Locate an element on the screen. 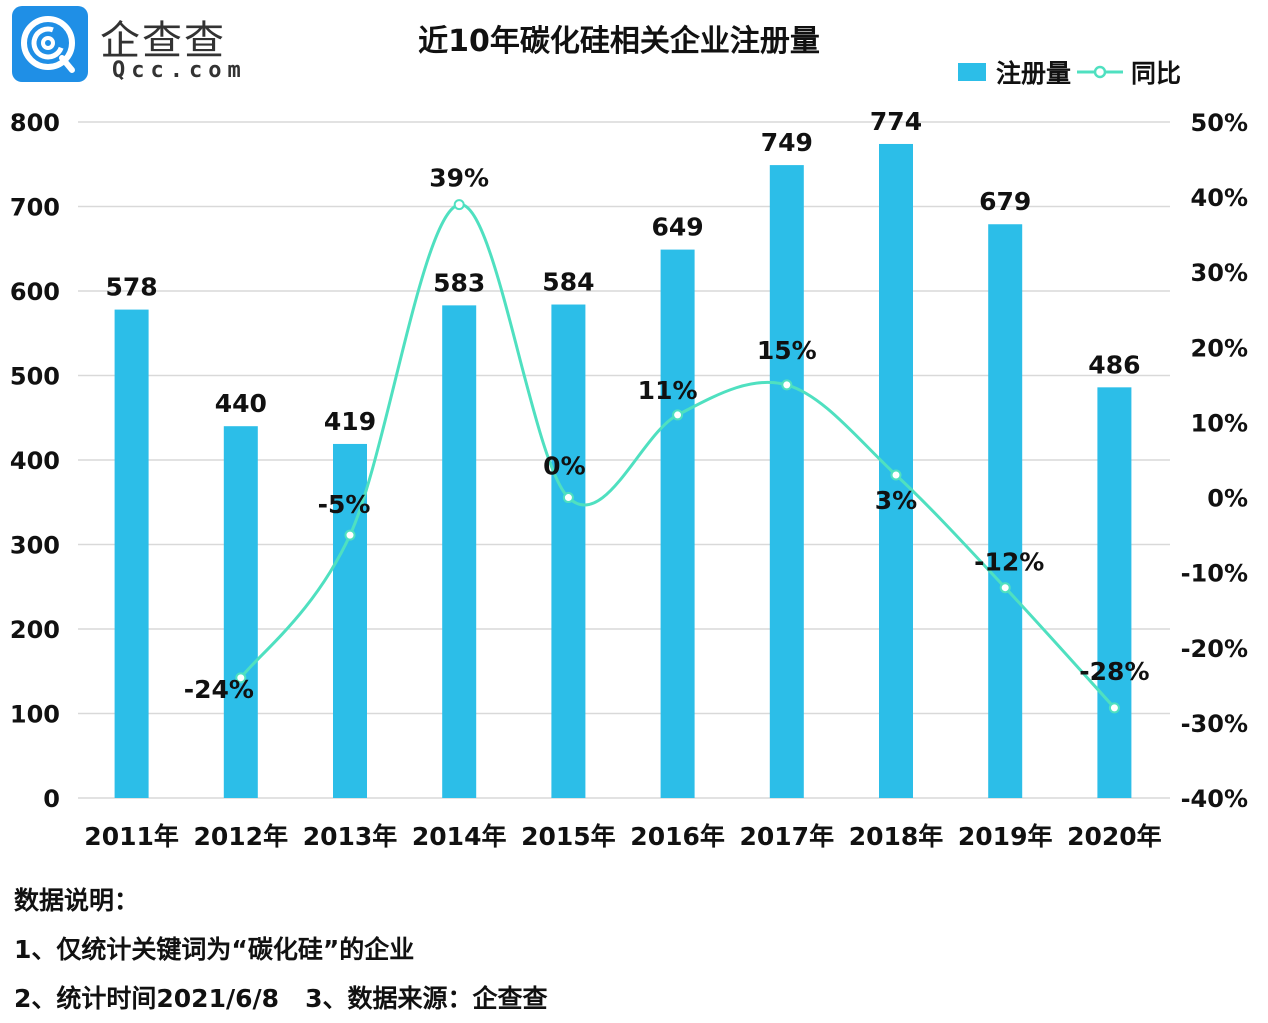 The image size is (1268, 1023). y-right-tick-label: 20% is located at coordinates (1219, 348).